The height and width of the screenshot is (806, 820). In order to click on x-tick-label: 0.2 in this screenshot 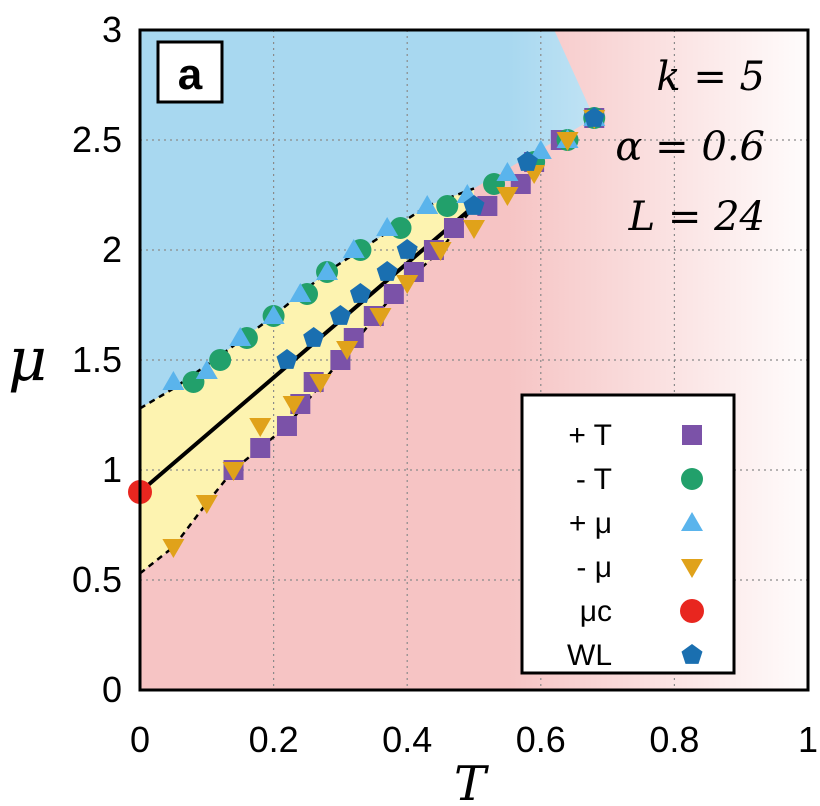, I will do `click(274, 739)`.